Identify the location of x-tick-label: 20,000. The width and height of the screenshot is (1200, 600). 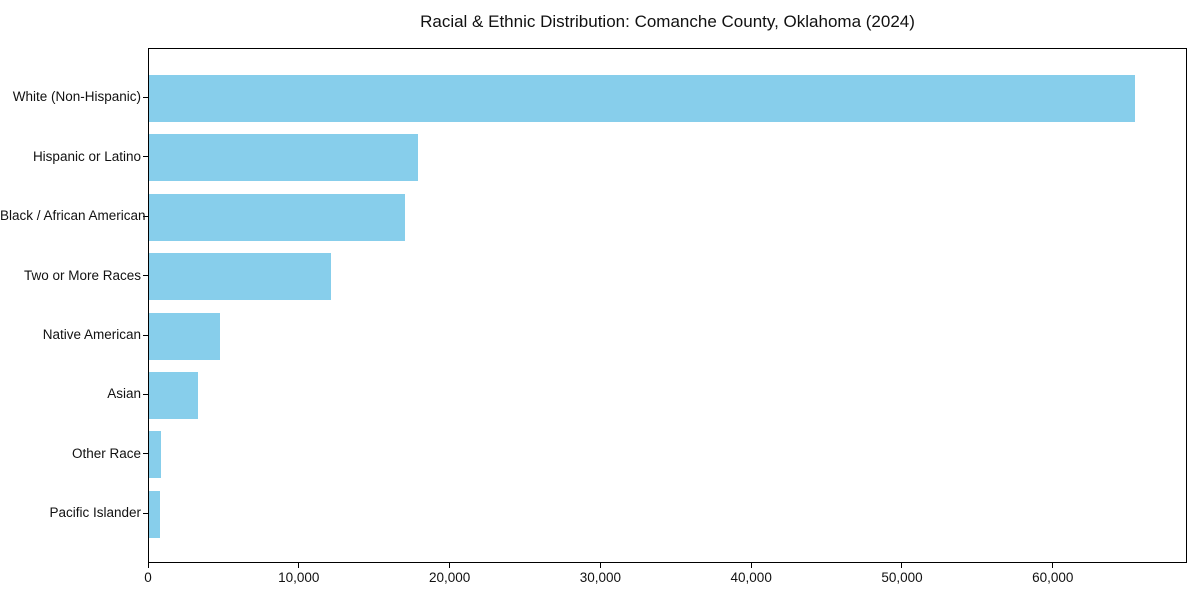
(449, 577).